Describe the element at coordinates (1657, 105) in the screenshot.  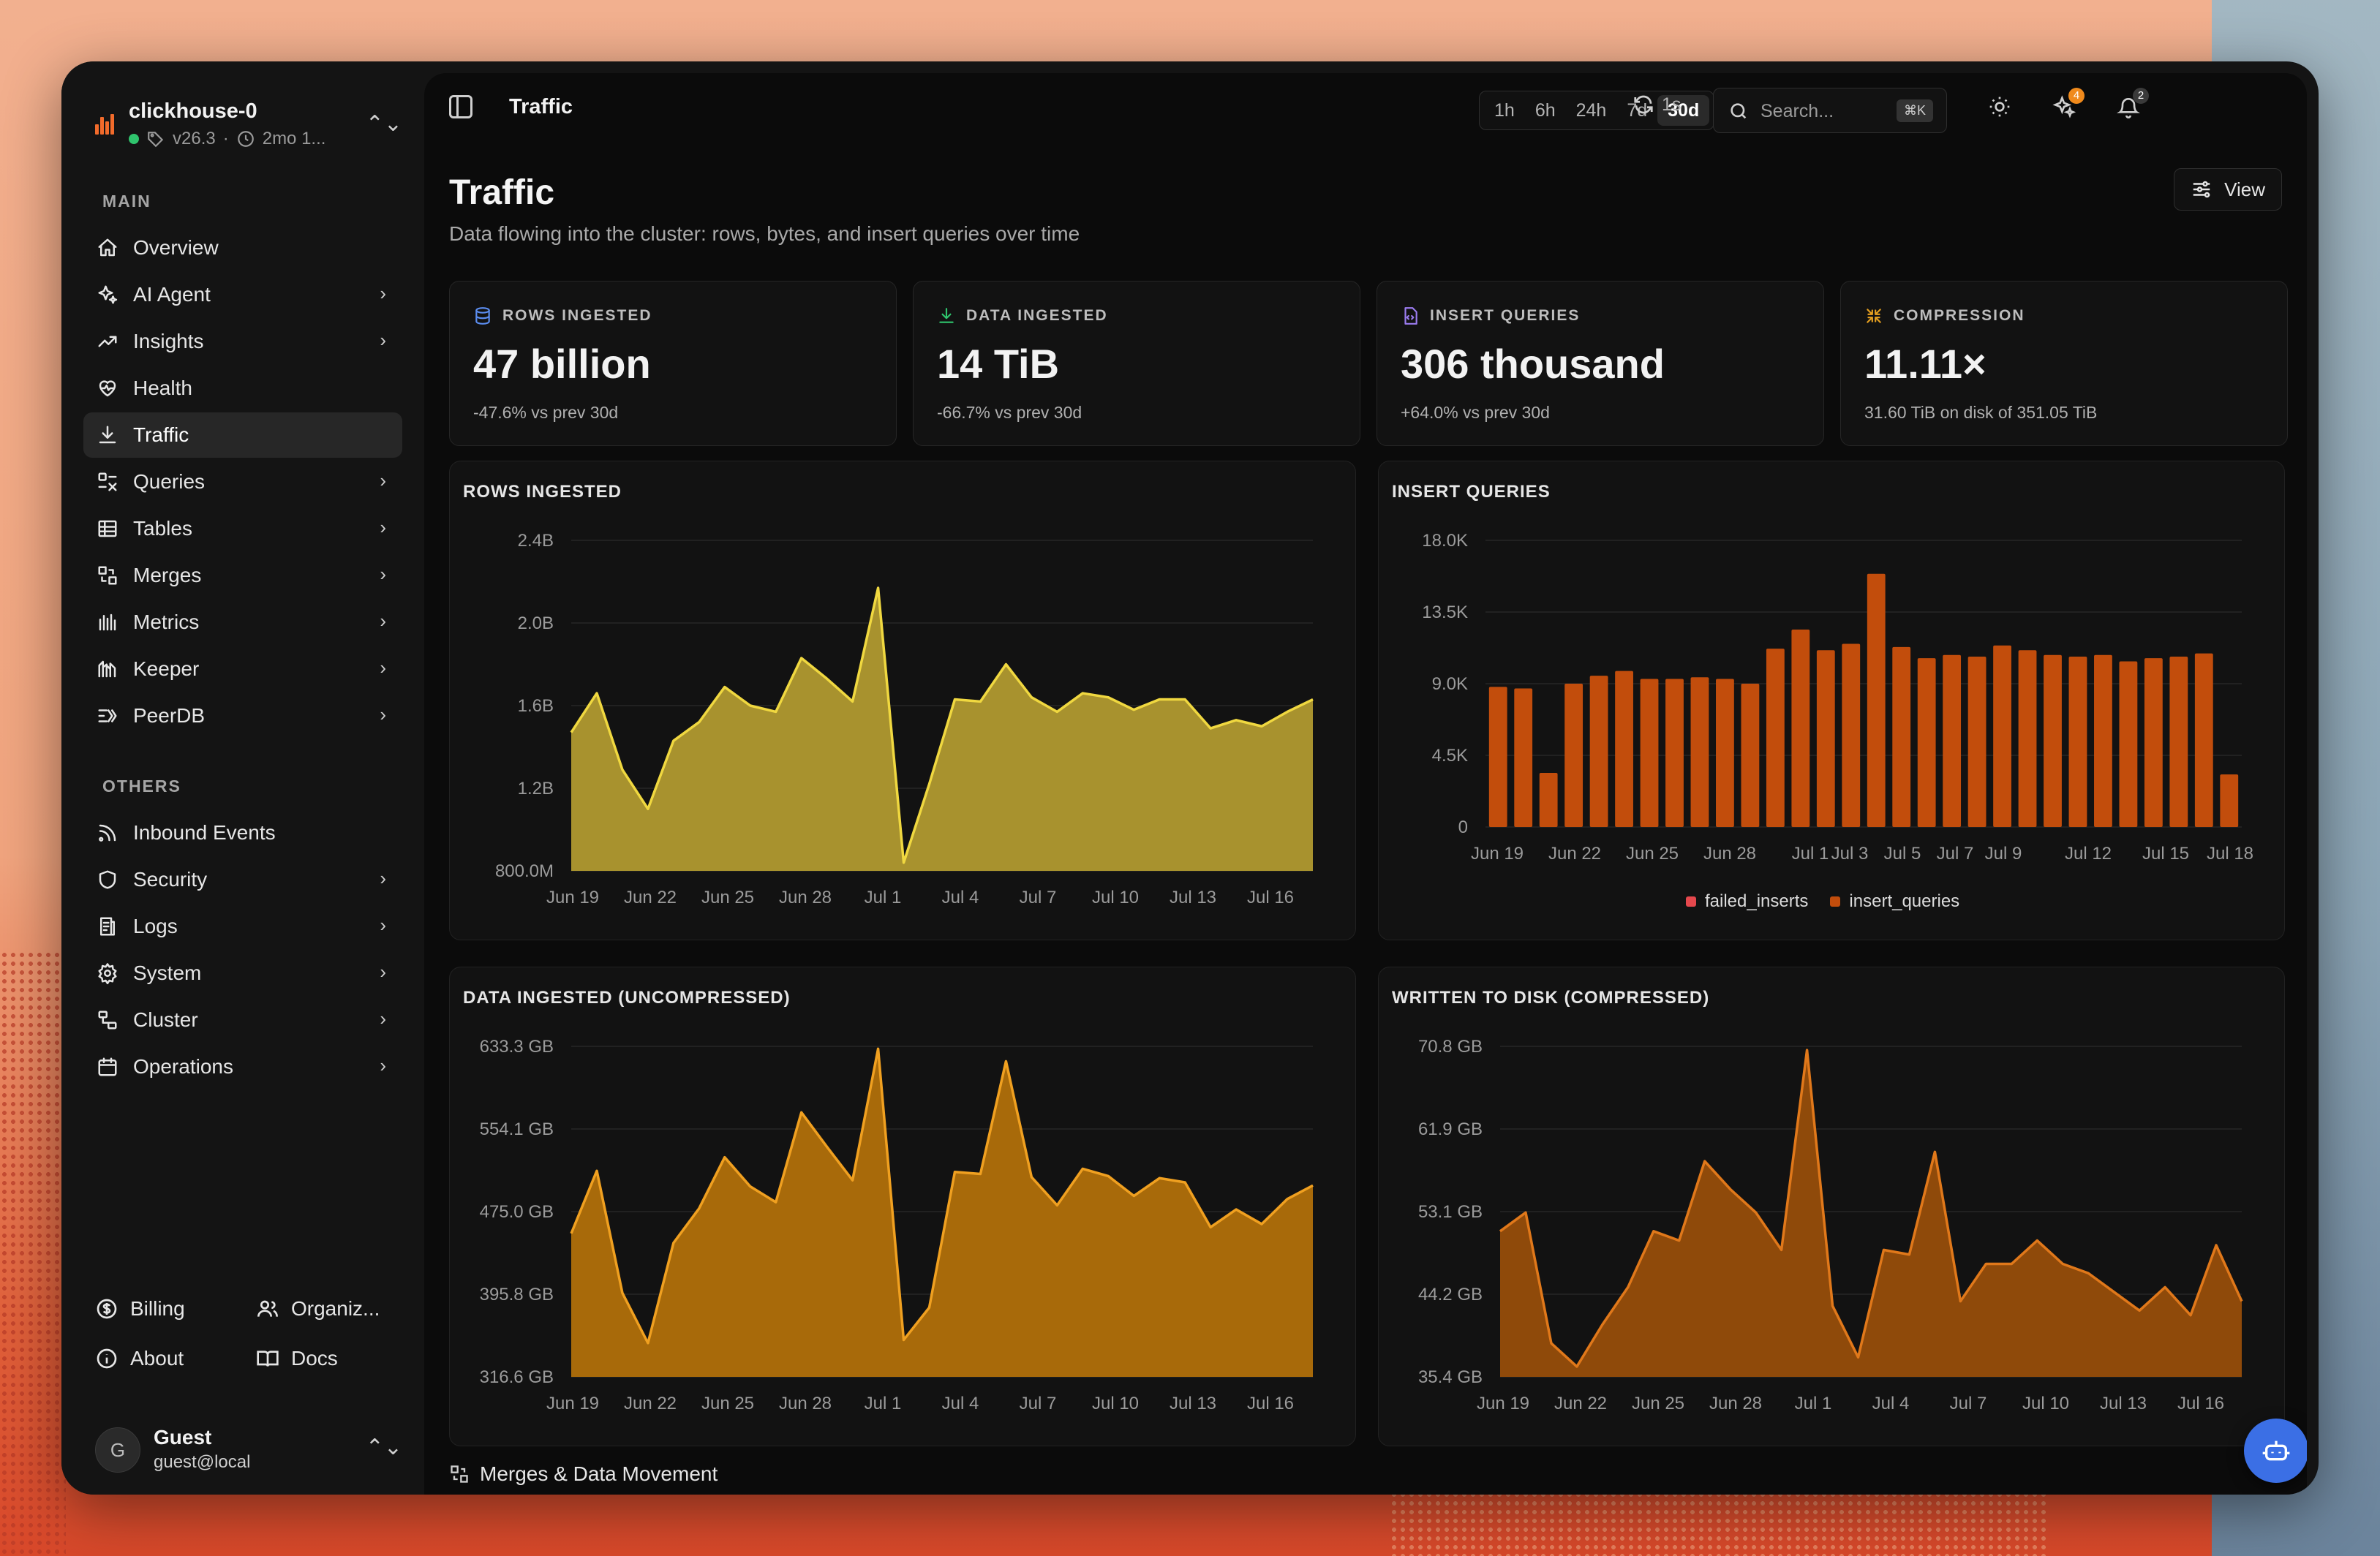
I see `auto-refresh-button: 1s` at that location.